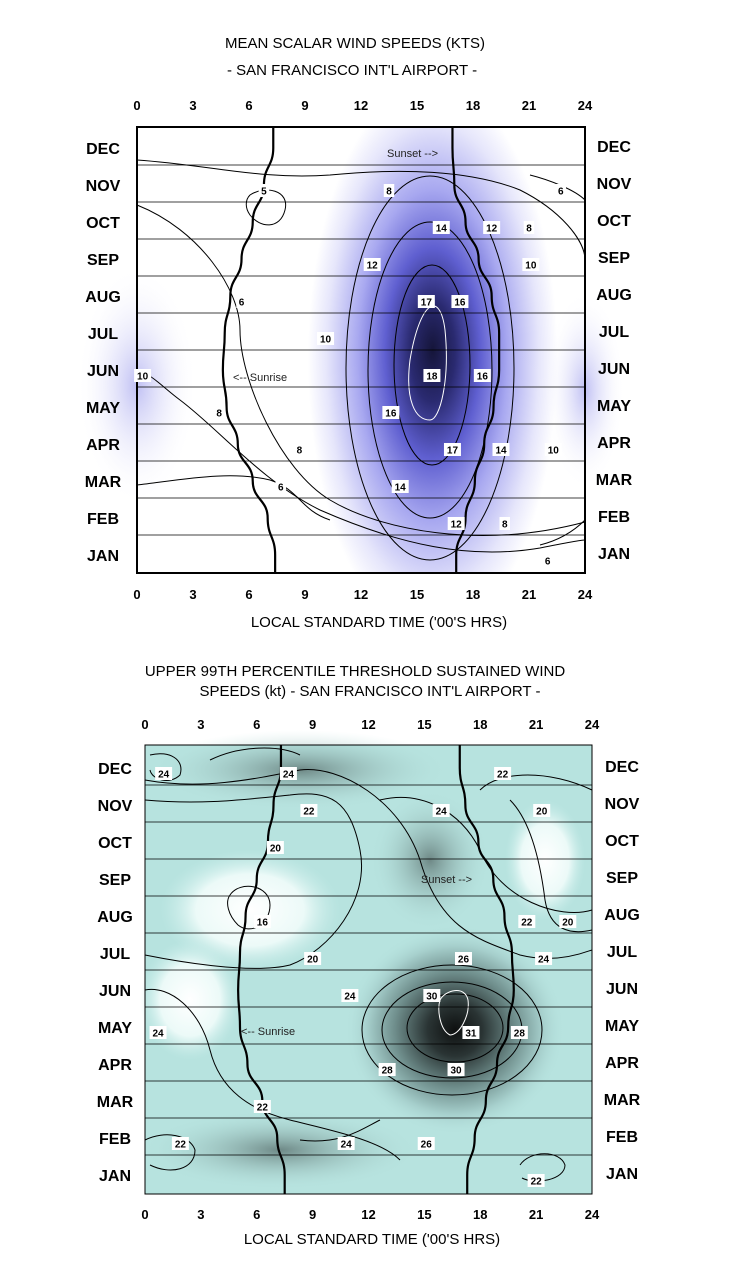 This screenshot has width=744, height=1280. I want to click on contour-label-text: 12, so click(492, 229).